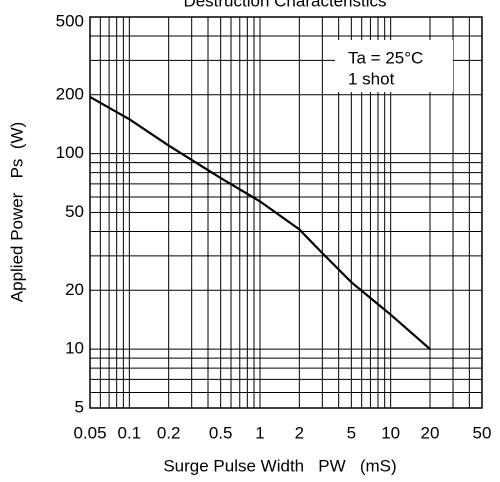 Image resolution: width=500 pixels, height=482 pixels. Describe the element at coordinates (169, 432) in the screenshot. I see `x-tick-label: 0.2` at that location.